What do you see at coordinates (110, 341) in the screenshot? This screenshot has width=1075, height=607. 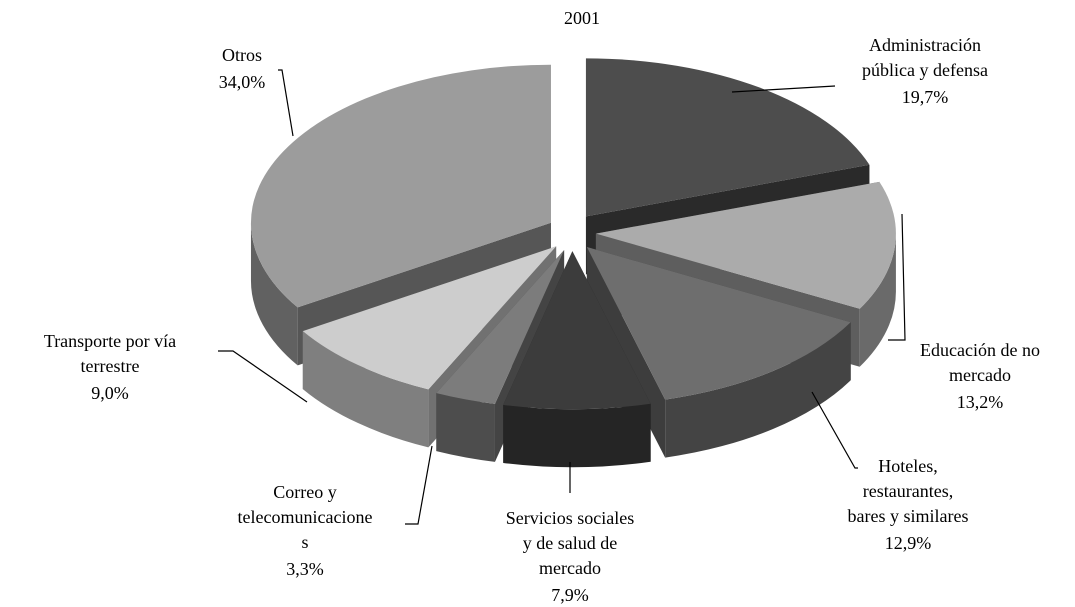 I see `slice-label: Transporte por vía` at bounding box center [110, 341].